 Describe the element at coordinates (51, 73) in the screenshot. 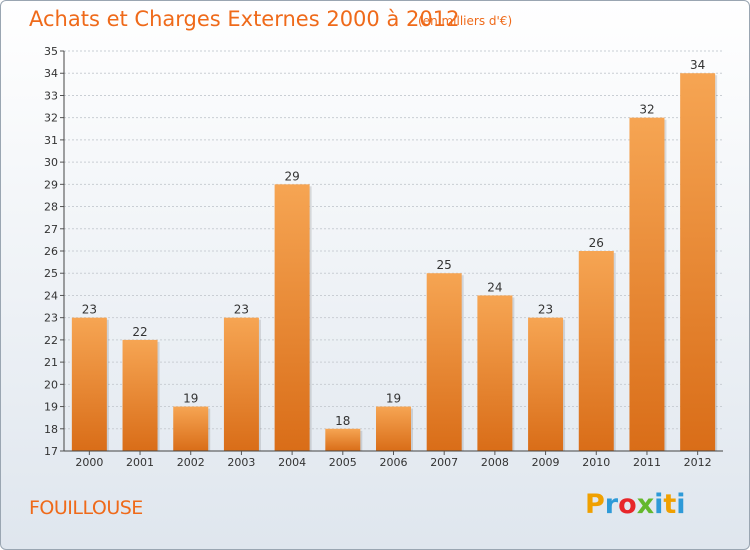

I see `y-tick-label: 34` at that location.